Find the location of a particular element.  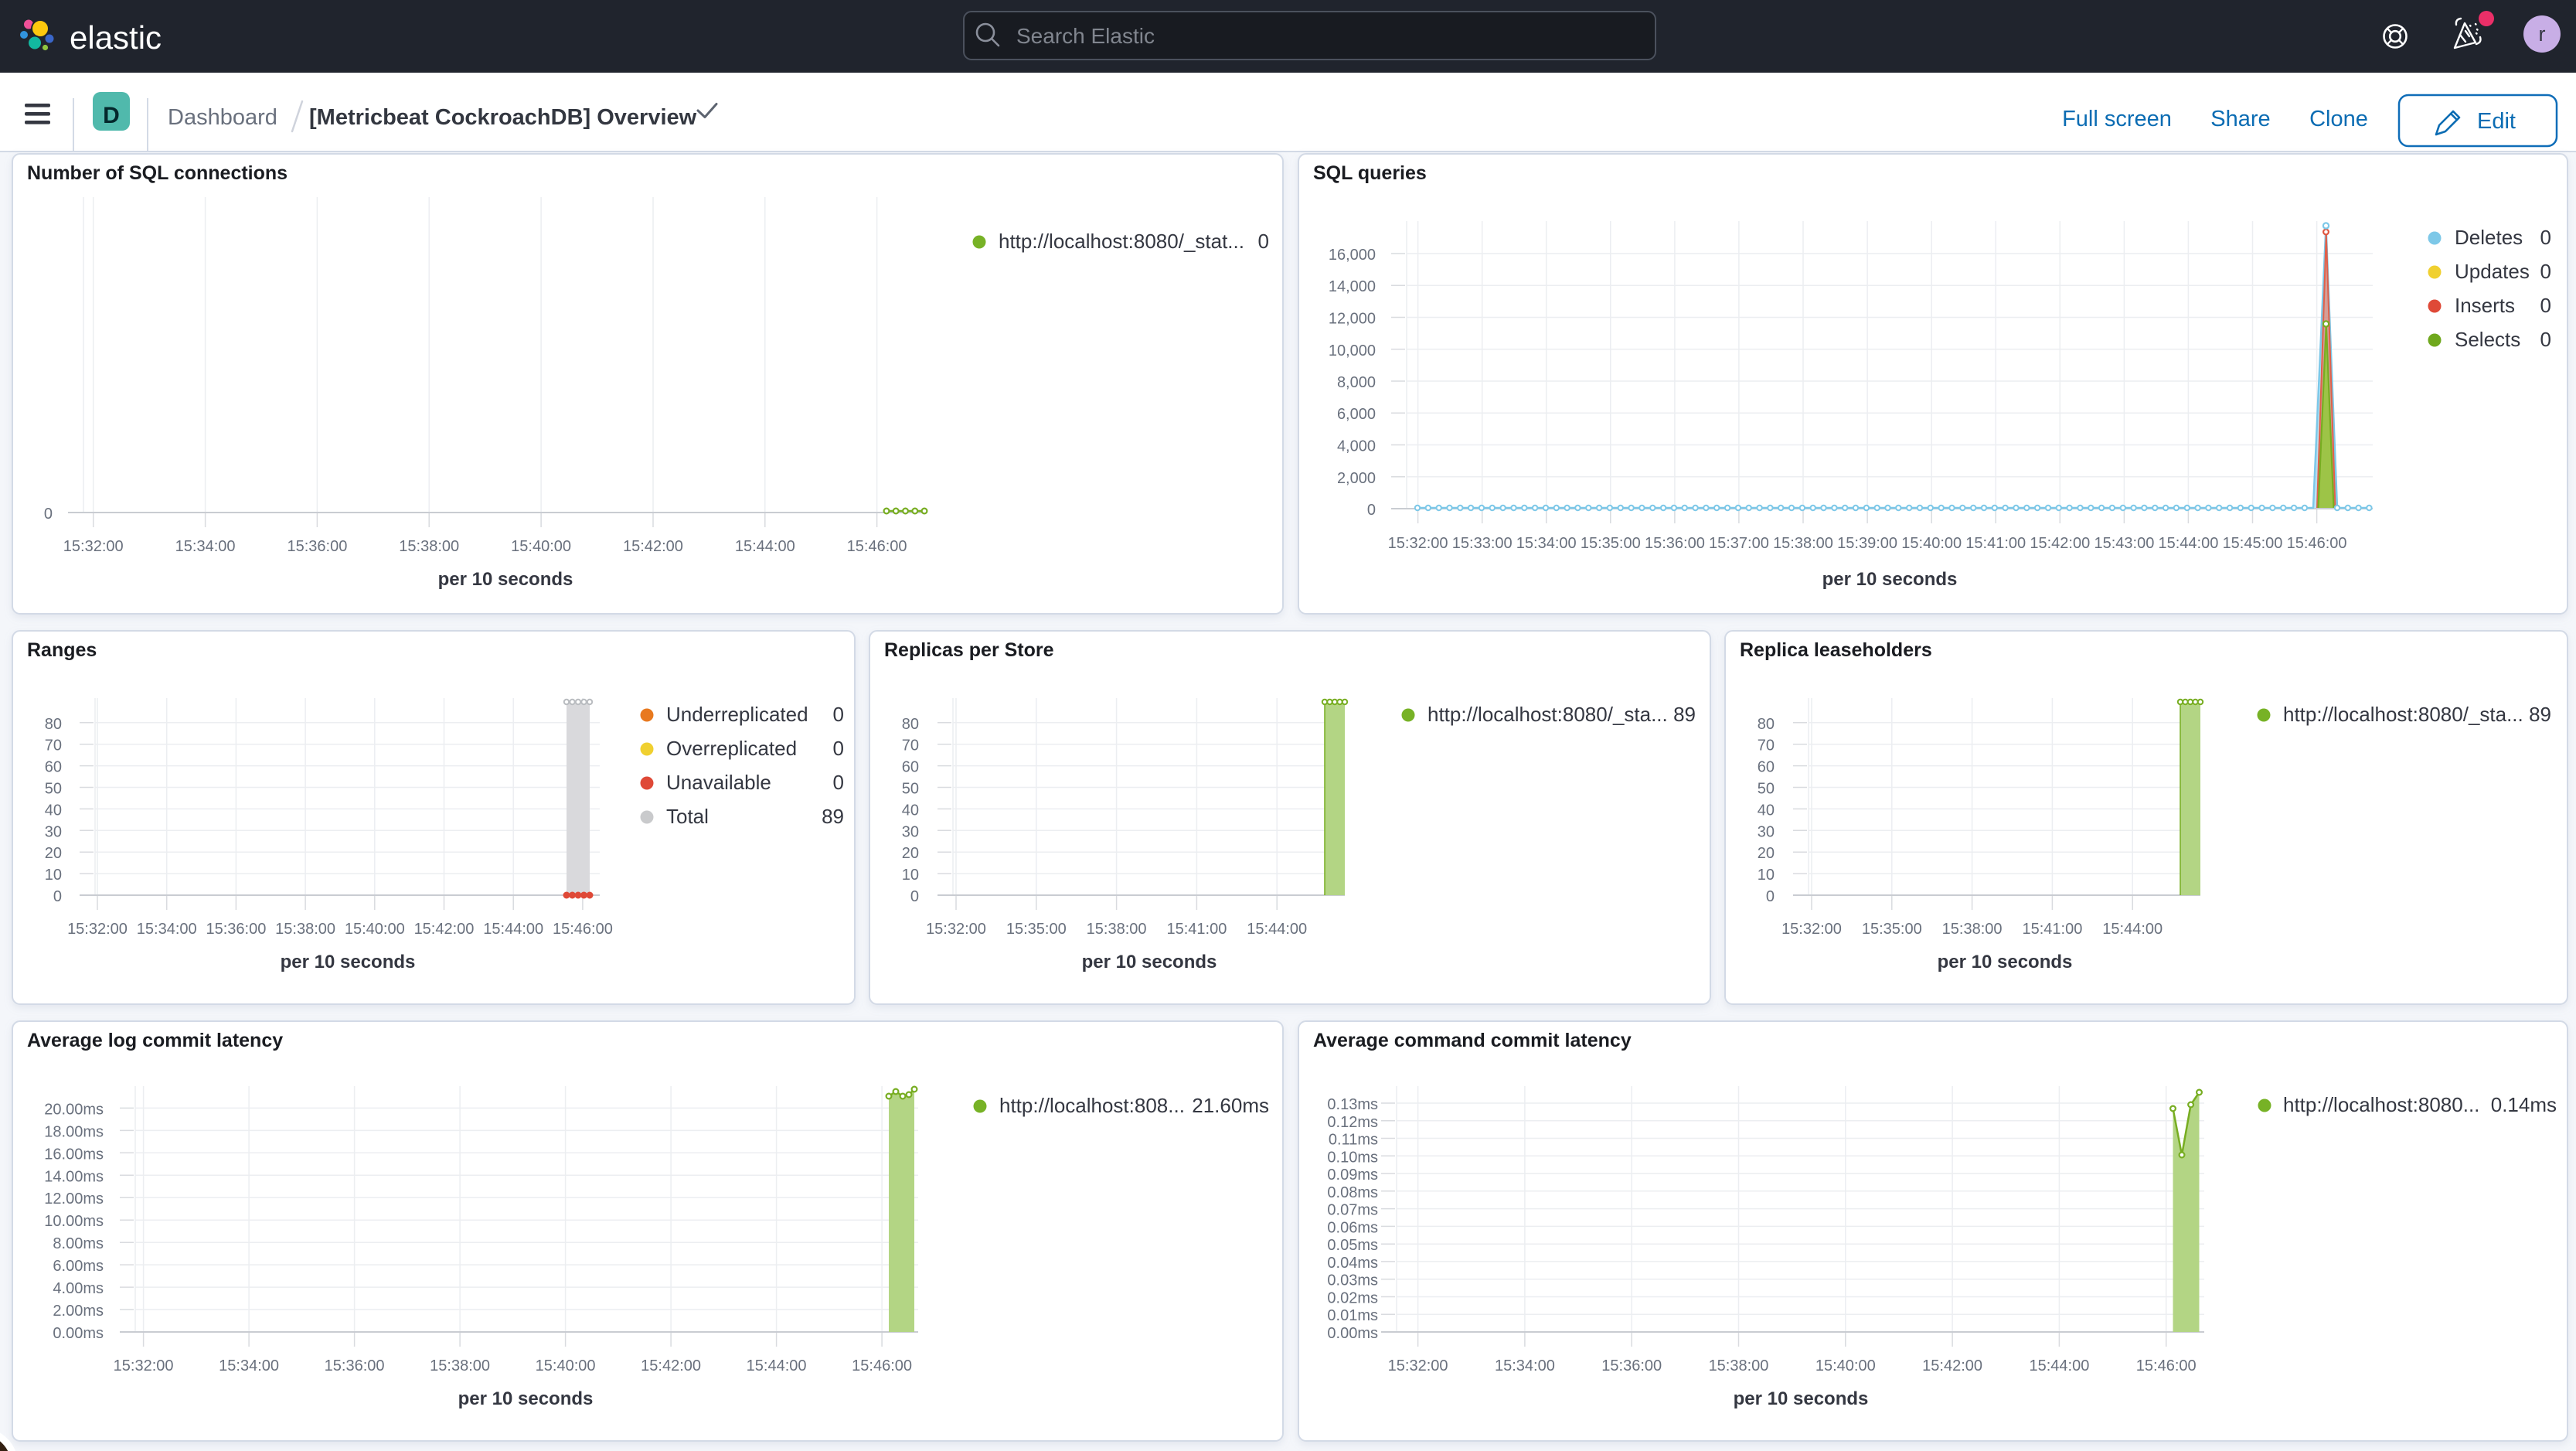

svg-text: SQL queries is located at coordinates (1370, 173).